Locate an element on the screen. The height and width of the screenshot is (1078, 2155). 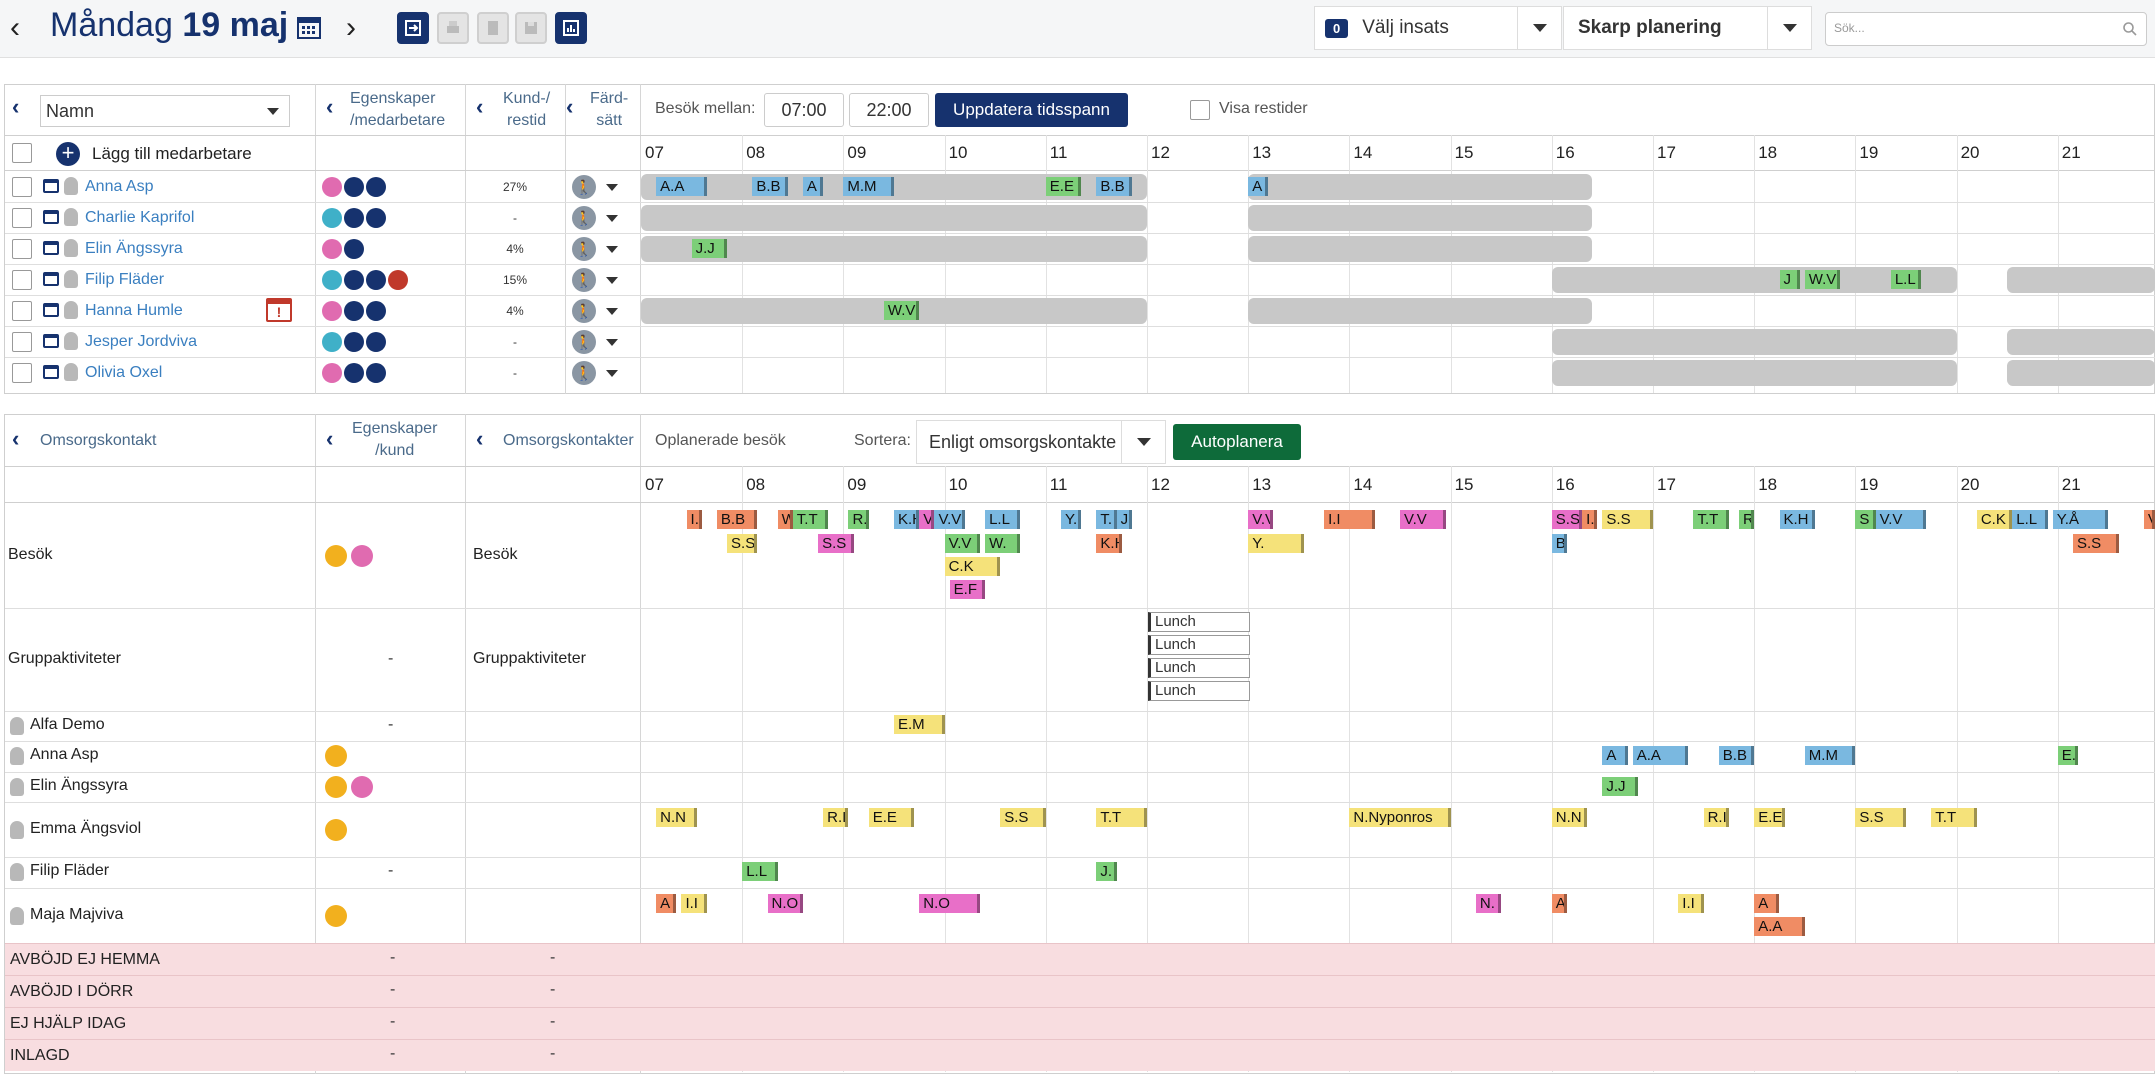
time-from-input: 07:00 is located at coordinates (804, 110).